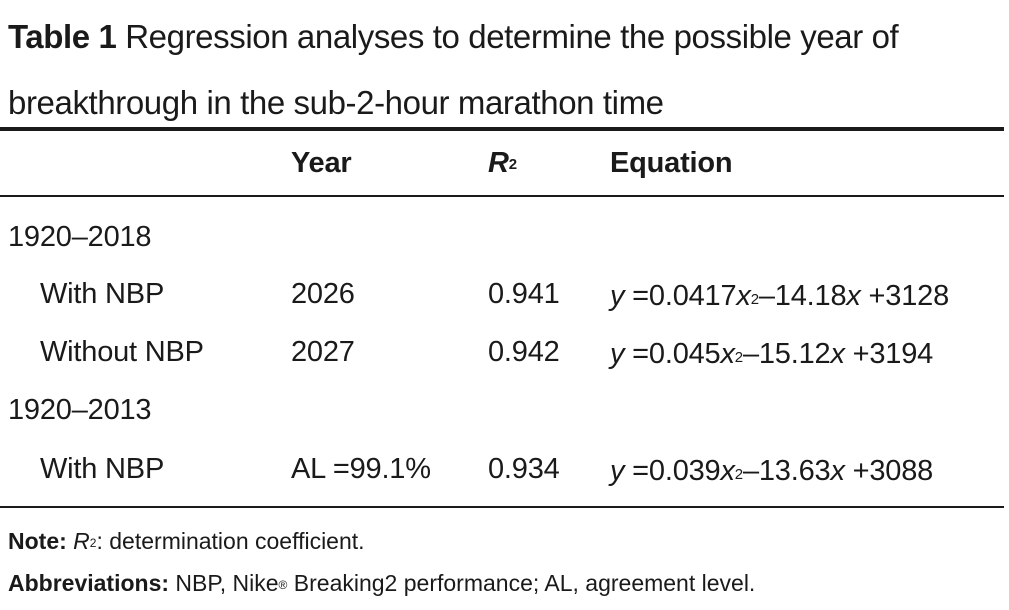 The image size is (1009, 610). What do you see at coordinates (786, 471) in the screenshot?
I see `eq-b: –13.63` at bounding box center [786, 471].